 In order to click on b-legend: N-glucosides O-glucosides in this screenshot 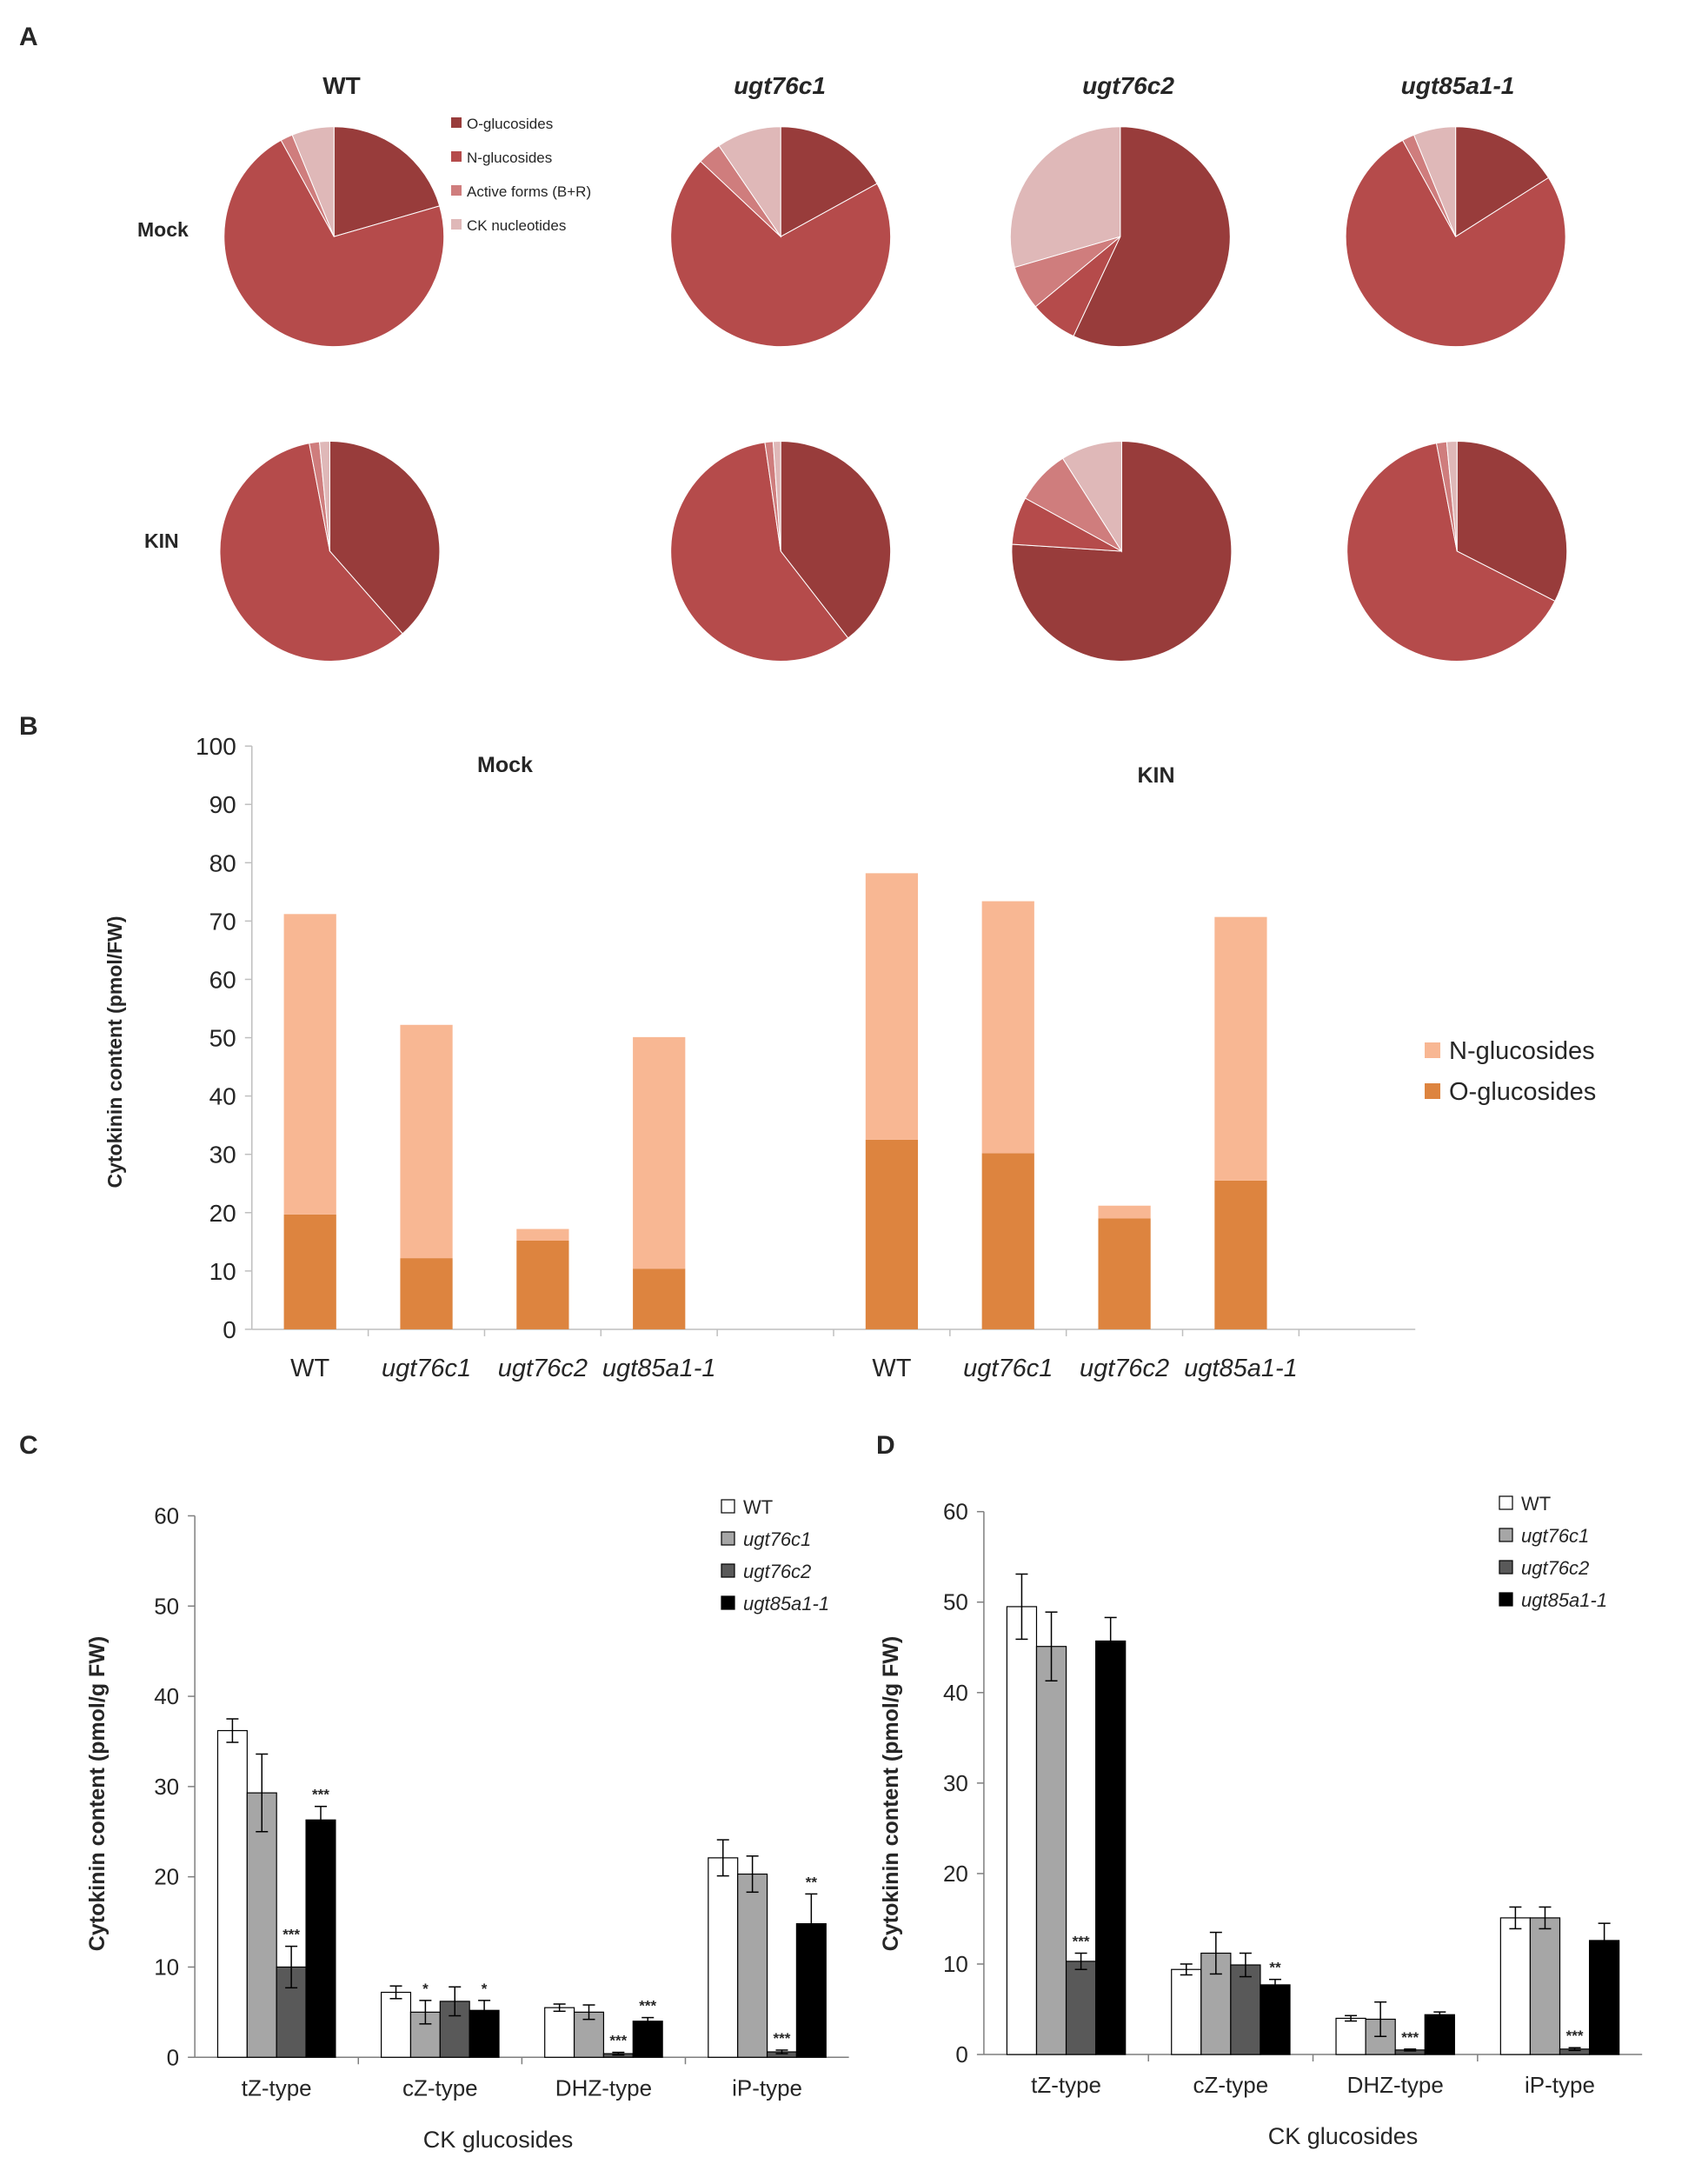, I will do `click(1510, 1071)`.